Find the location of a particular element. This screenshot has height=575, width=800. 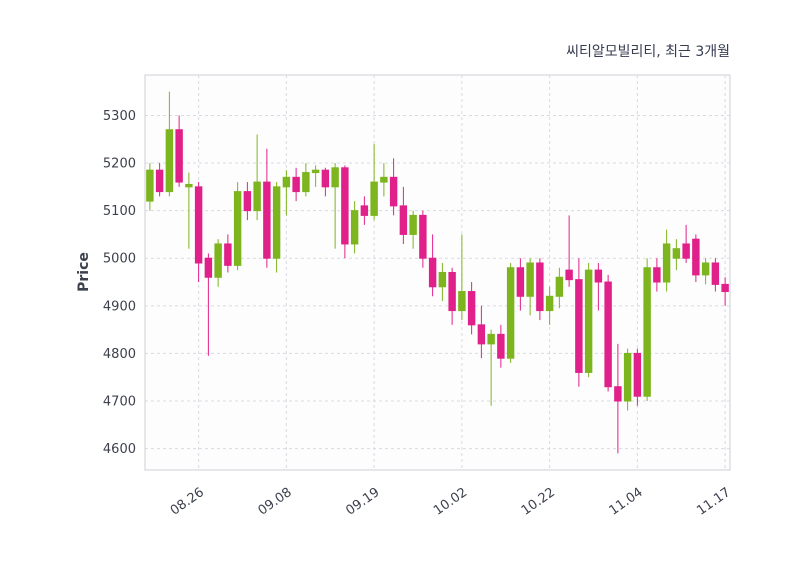

y-tick-label: 5200 is located at coordinates (119, 164).